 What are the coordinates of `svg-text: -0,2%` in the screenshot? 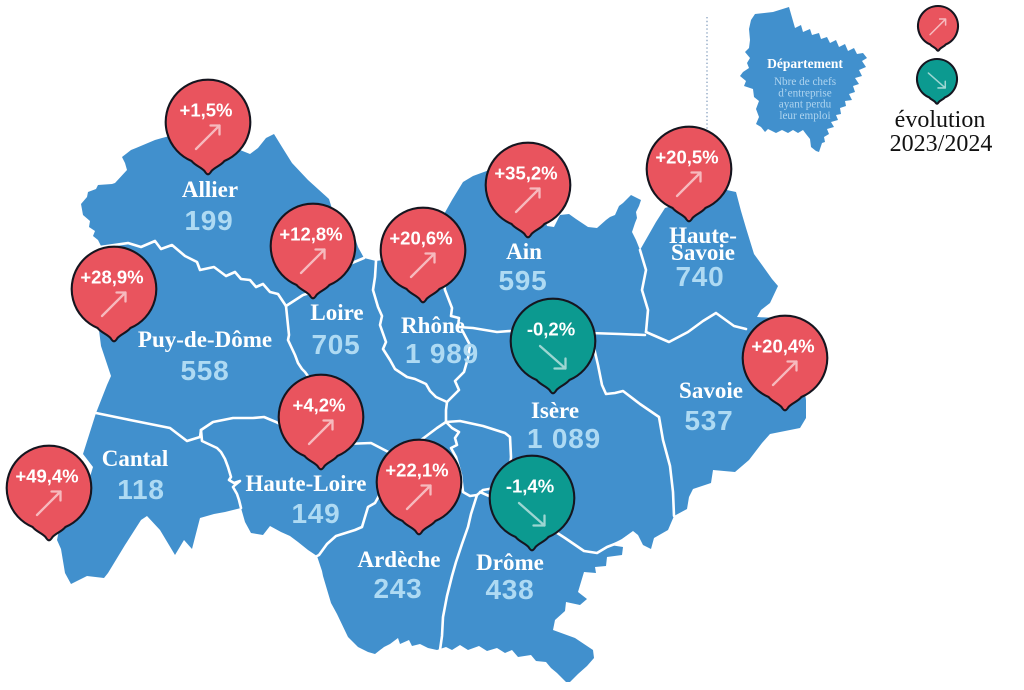 It's located at (551, 329).